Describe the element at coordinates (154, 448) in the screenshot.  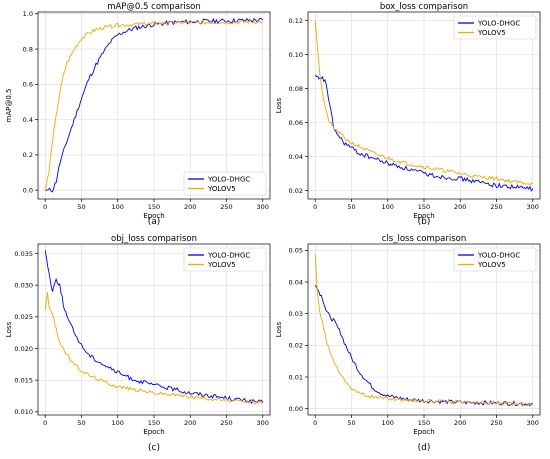
I see `panel-c-caption: (c)` at that location.